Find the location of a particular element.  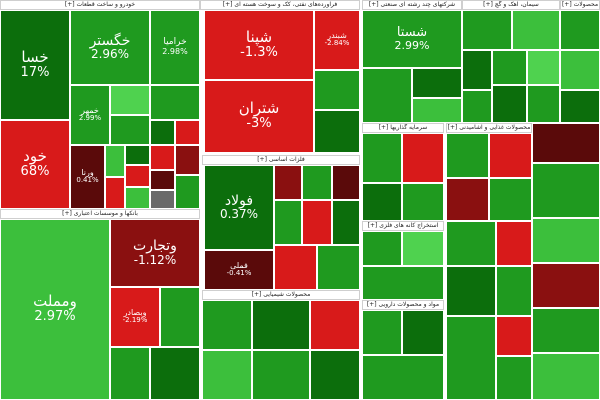

sector-header: فراورده‌های نفتی، کک و سوخت هسته ای [+] is located at coordinates (280, 5).